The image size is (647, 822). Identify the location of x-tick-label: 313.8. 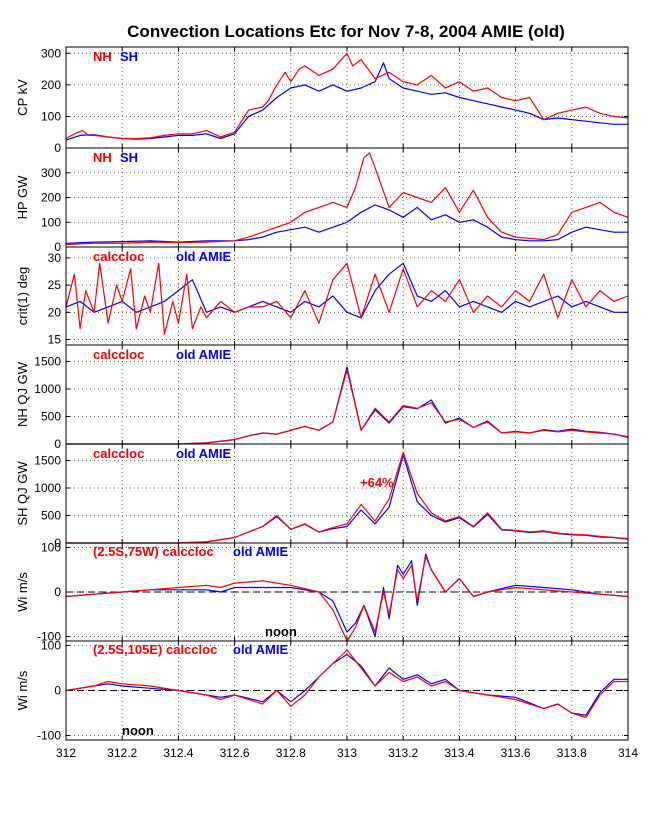
(572, 753).